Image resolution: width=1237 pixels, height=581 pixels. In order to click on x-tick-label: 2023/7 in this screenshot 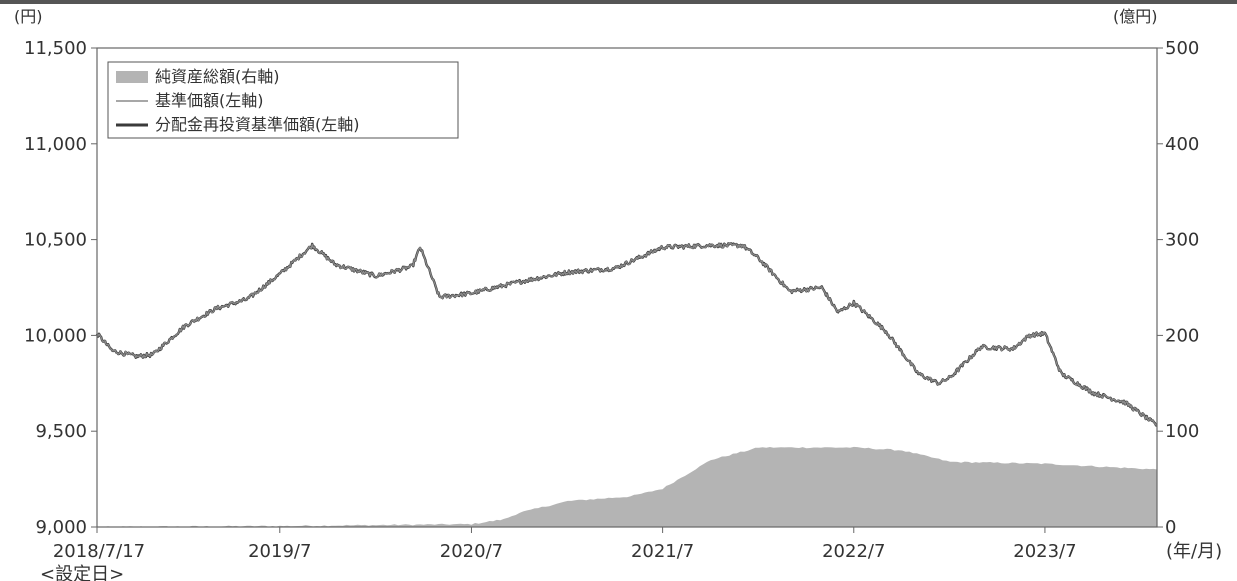, I will do `click(1044, 551)`.